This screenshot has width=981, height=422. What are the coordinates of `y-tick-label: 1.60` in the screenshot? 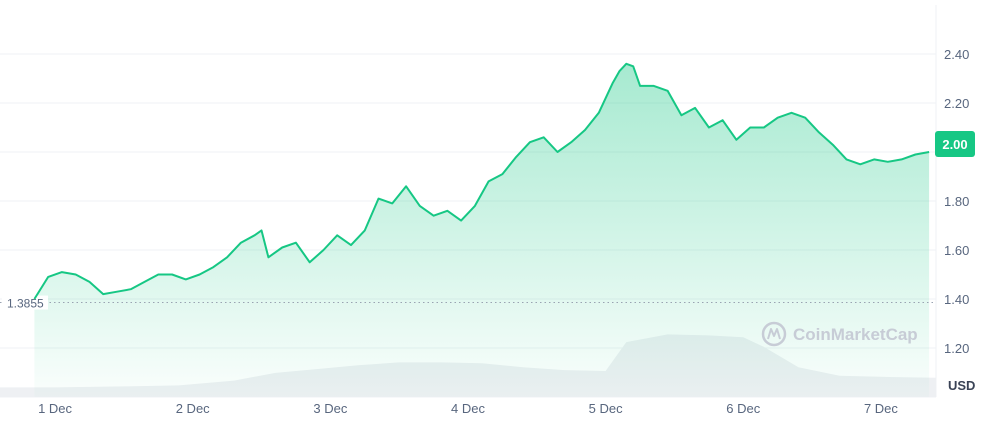 It's located at (956, 250).